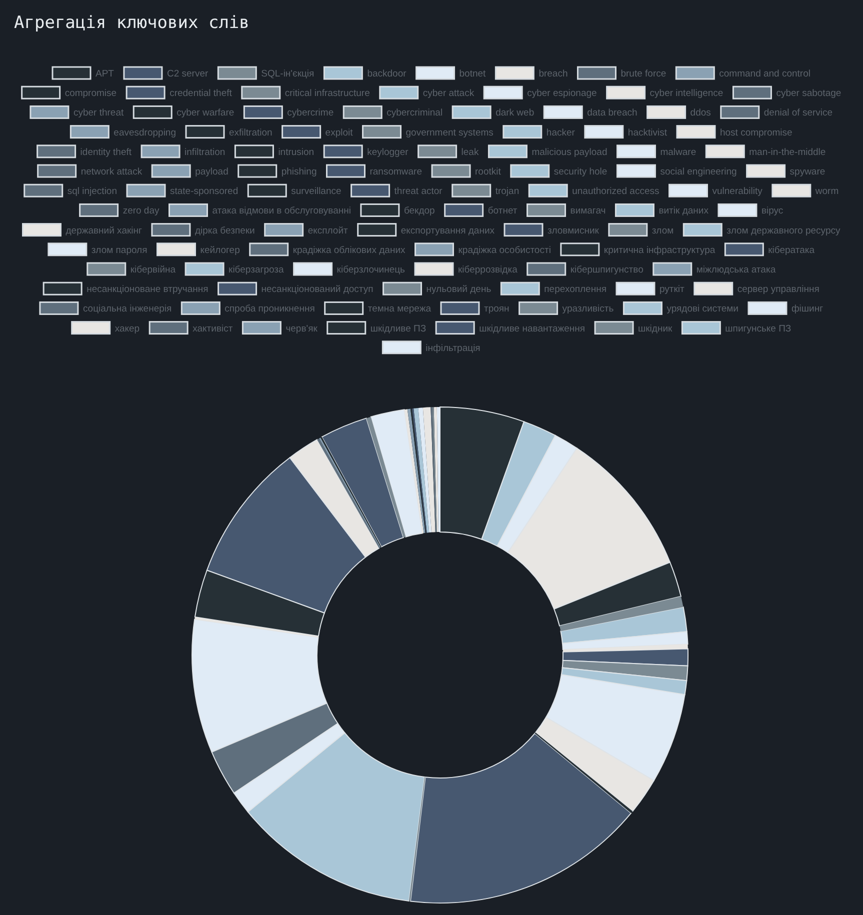 This screenshot has width=863, height=915. I want to click on legend-label: ddos, so click(701, 113).